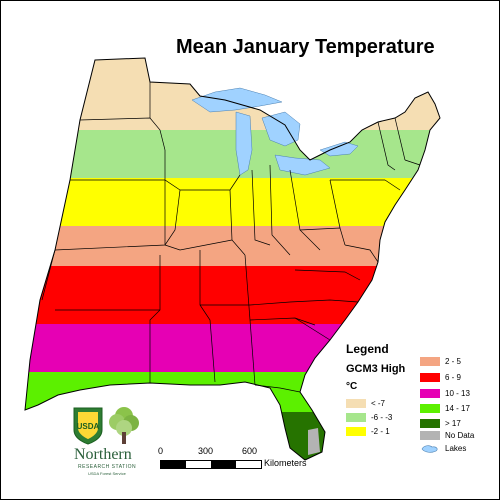 The image size is (500, 500). I want to click on scale-bar-graphic, so click(211, 464).